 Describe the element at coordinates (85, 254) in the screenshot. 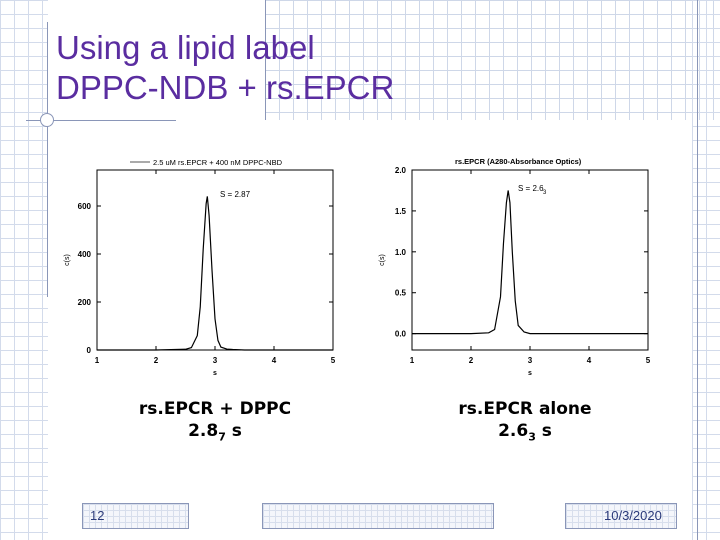

I see `left-chart-y-tick-label: 400` at that location.